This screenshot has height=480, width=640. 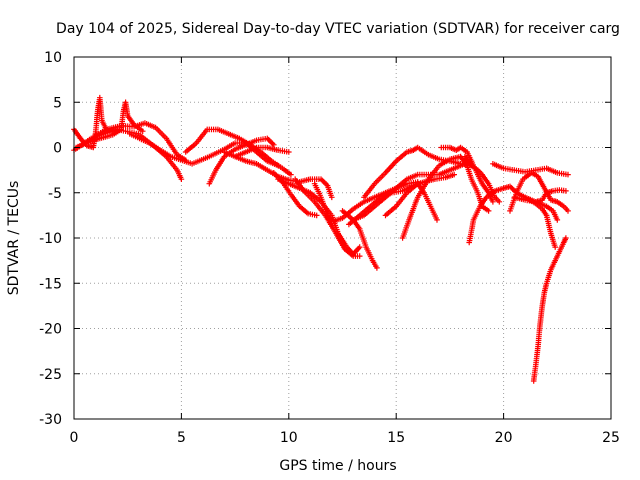 I want to click on y-tick-label: 5, so click(x=57, y=103).